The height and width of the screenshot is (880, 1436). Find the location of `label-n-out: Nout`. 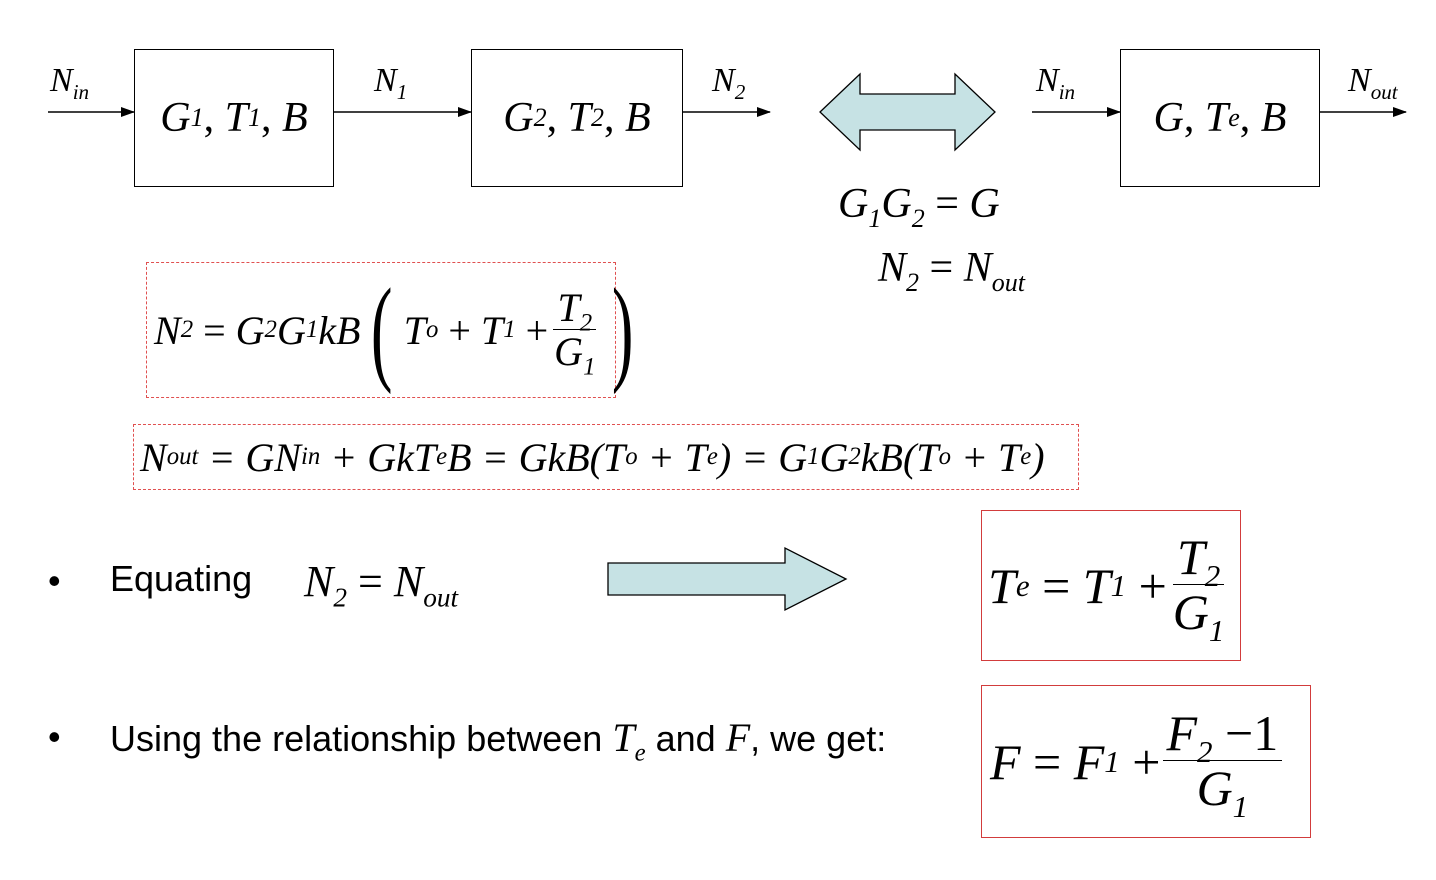

label-n-out: Nout is located at coordinates (1373, 83).